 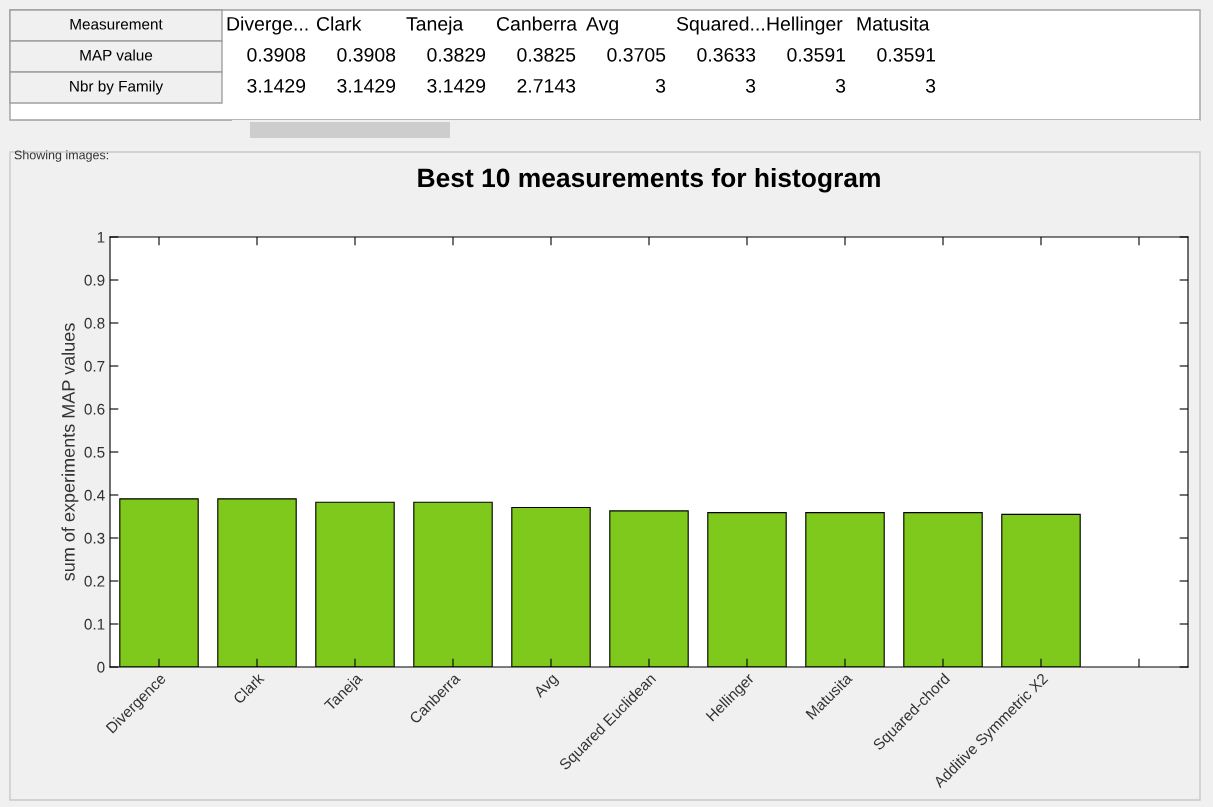 What do you see at coordinates (636, 54) in the screenshot?
I see `text: 0.3705` at bounding box center [636, 54].